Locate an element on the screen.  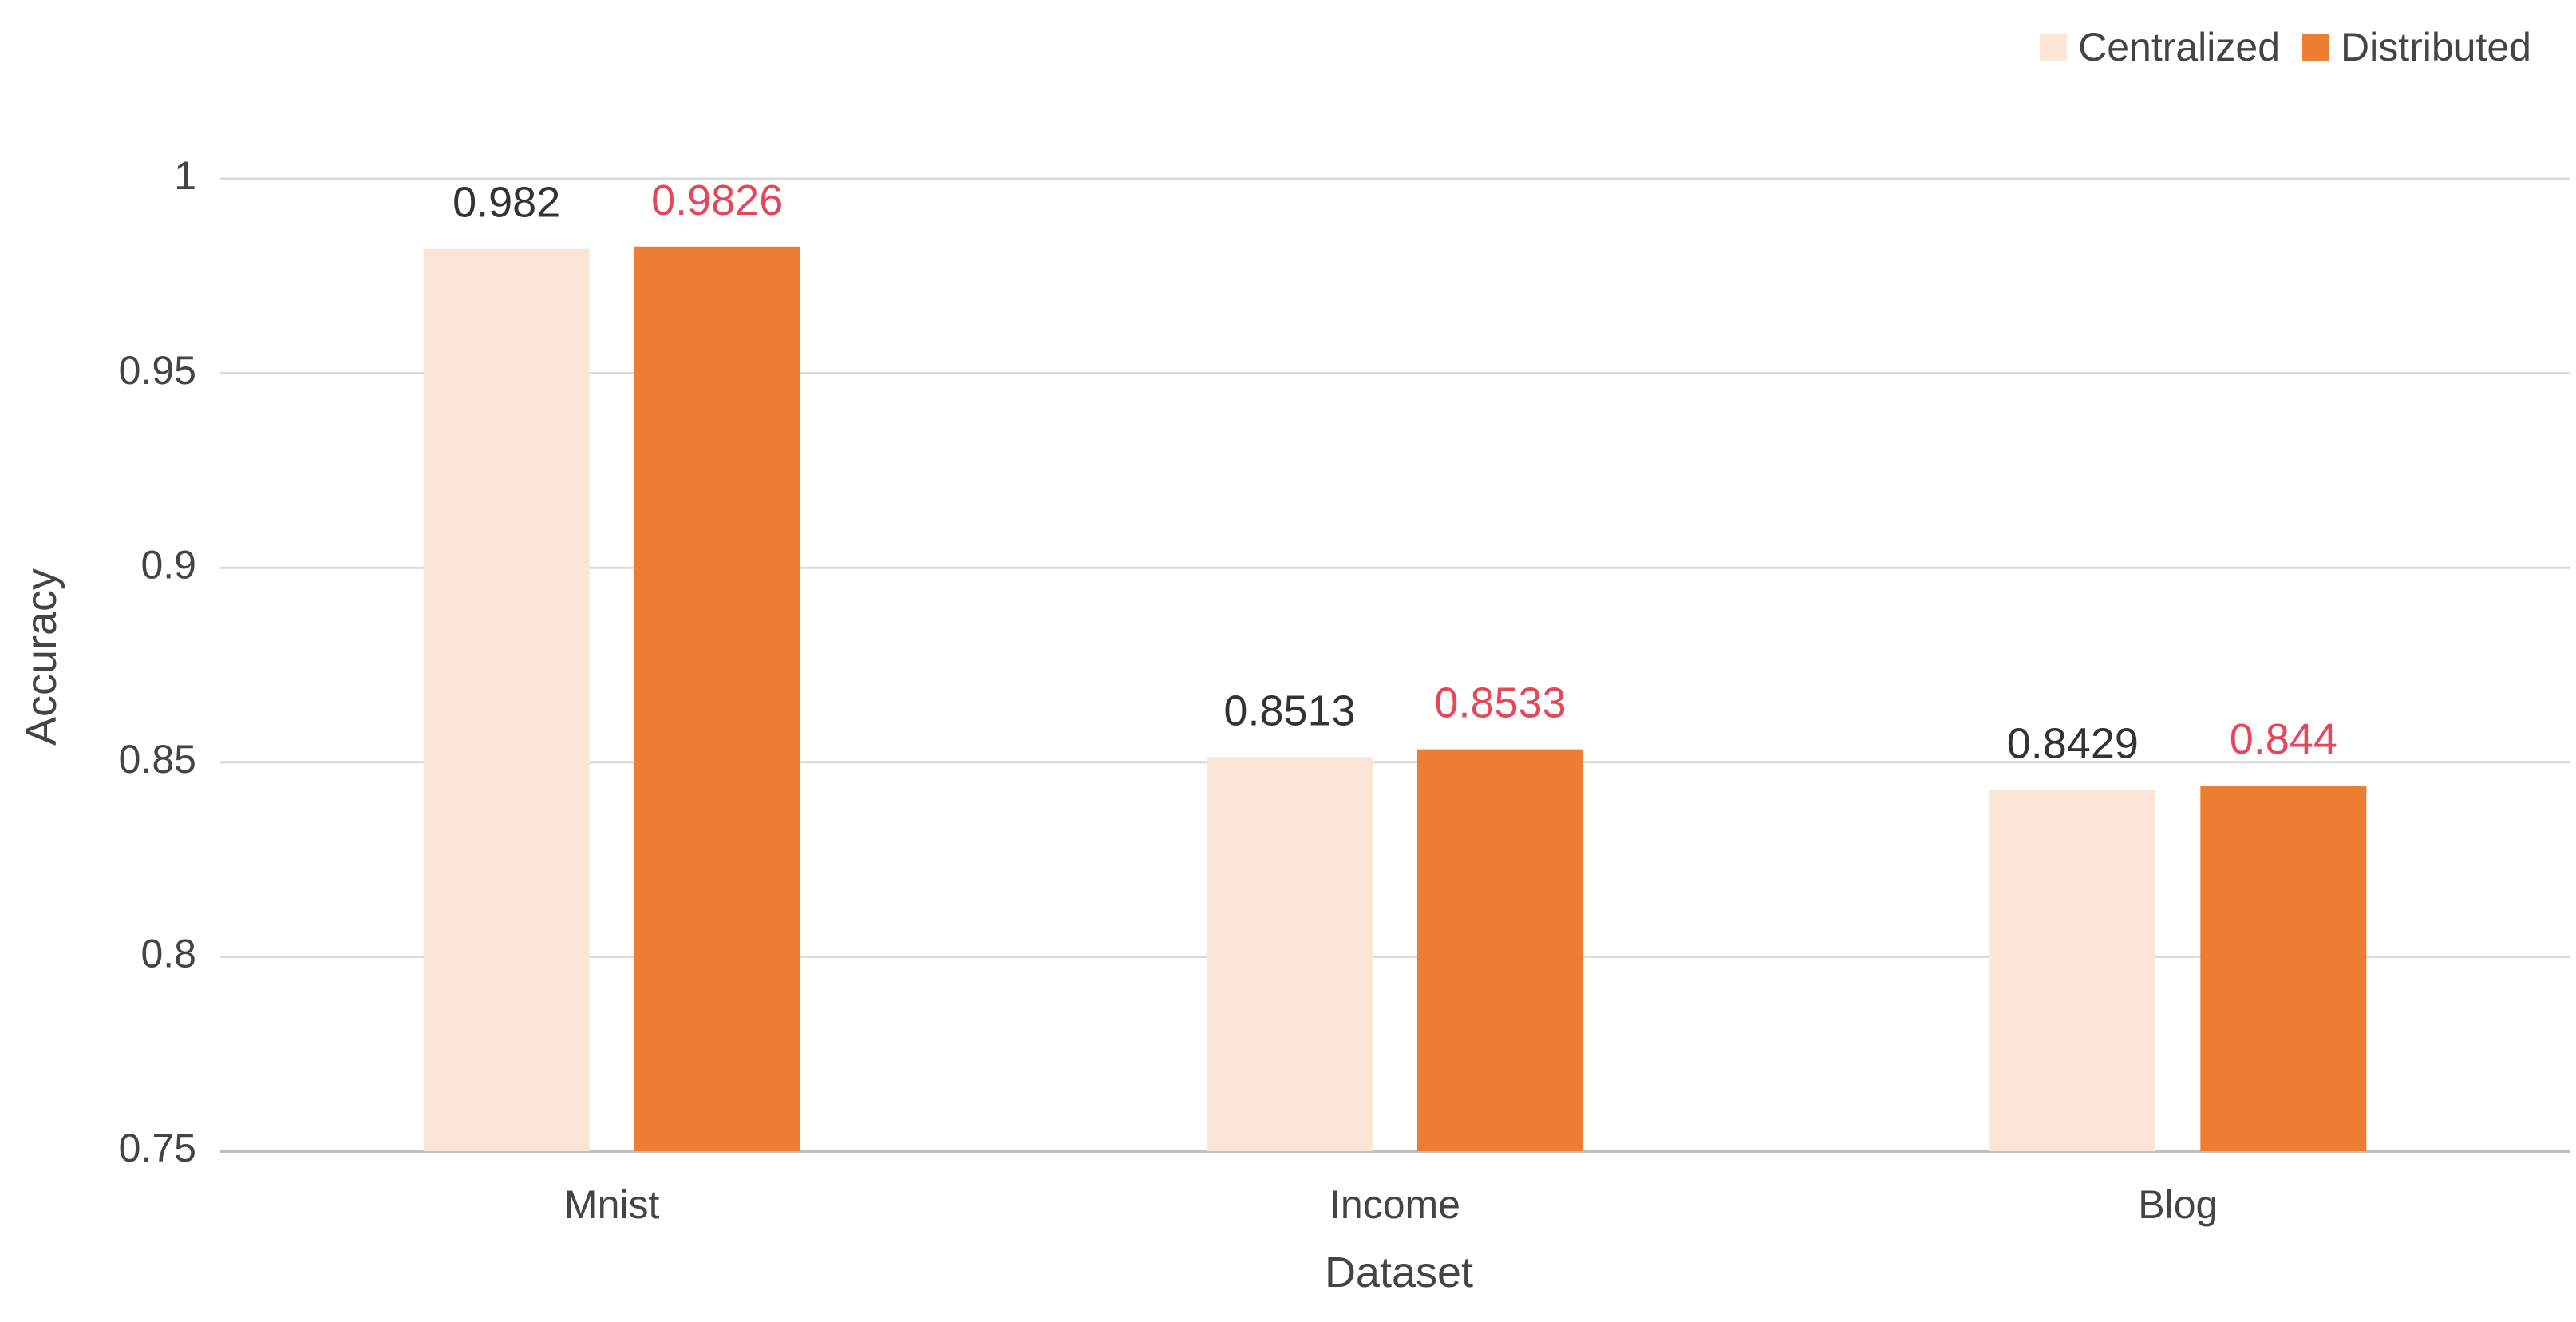
legend-label-distributed: Distributed is located at coordinates (2436, 47).